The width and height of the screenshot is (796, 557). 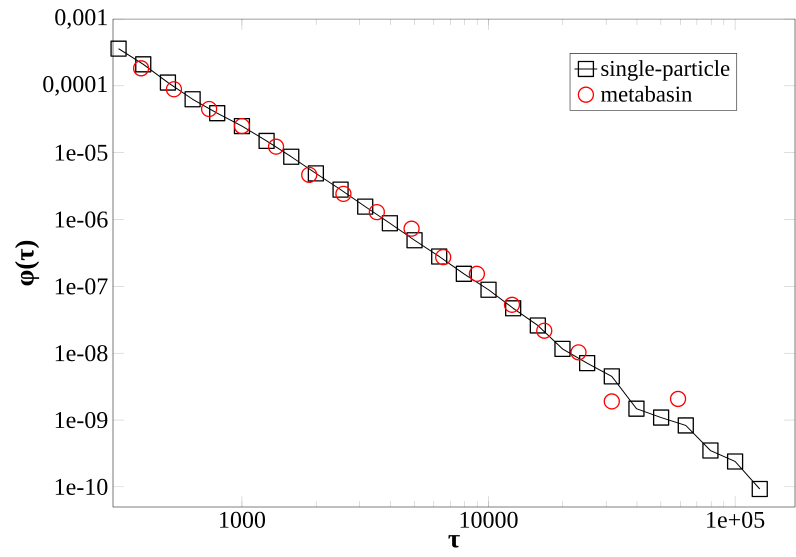 I want to click on y-tick-label: 1e-10, so click(x=82, y=486).